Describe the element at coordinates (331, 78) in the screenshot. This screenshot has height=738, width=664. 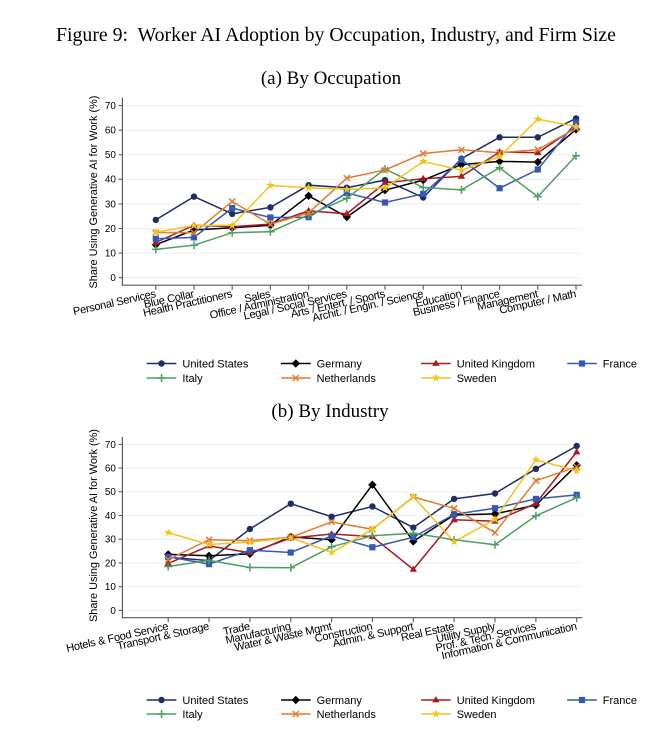
I see `svg-text: (a) By Occupation` at that location.